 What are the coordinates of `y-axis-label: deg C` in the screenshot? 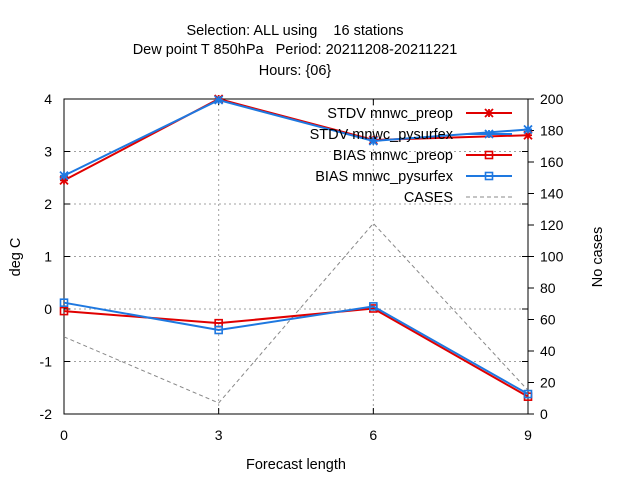 It's located at (16, 257).